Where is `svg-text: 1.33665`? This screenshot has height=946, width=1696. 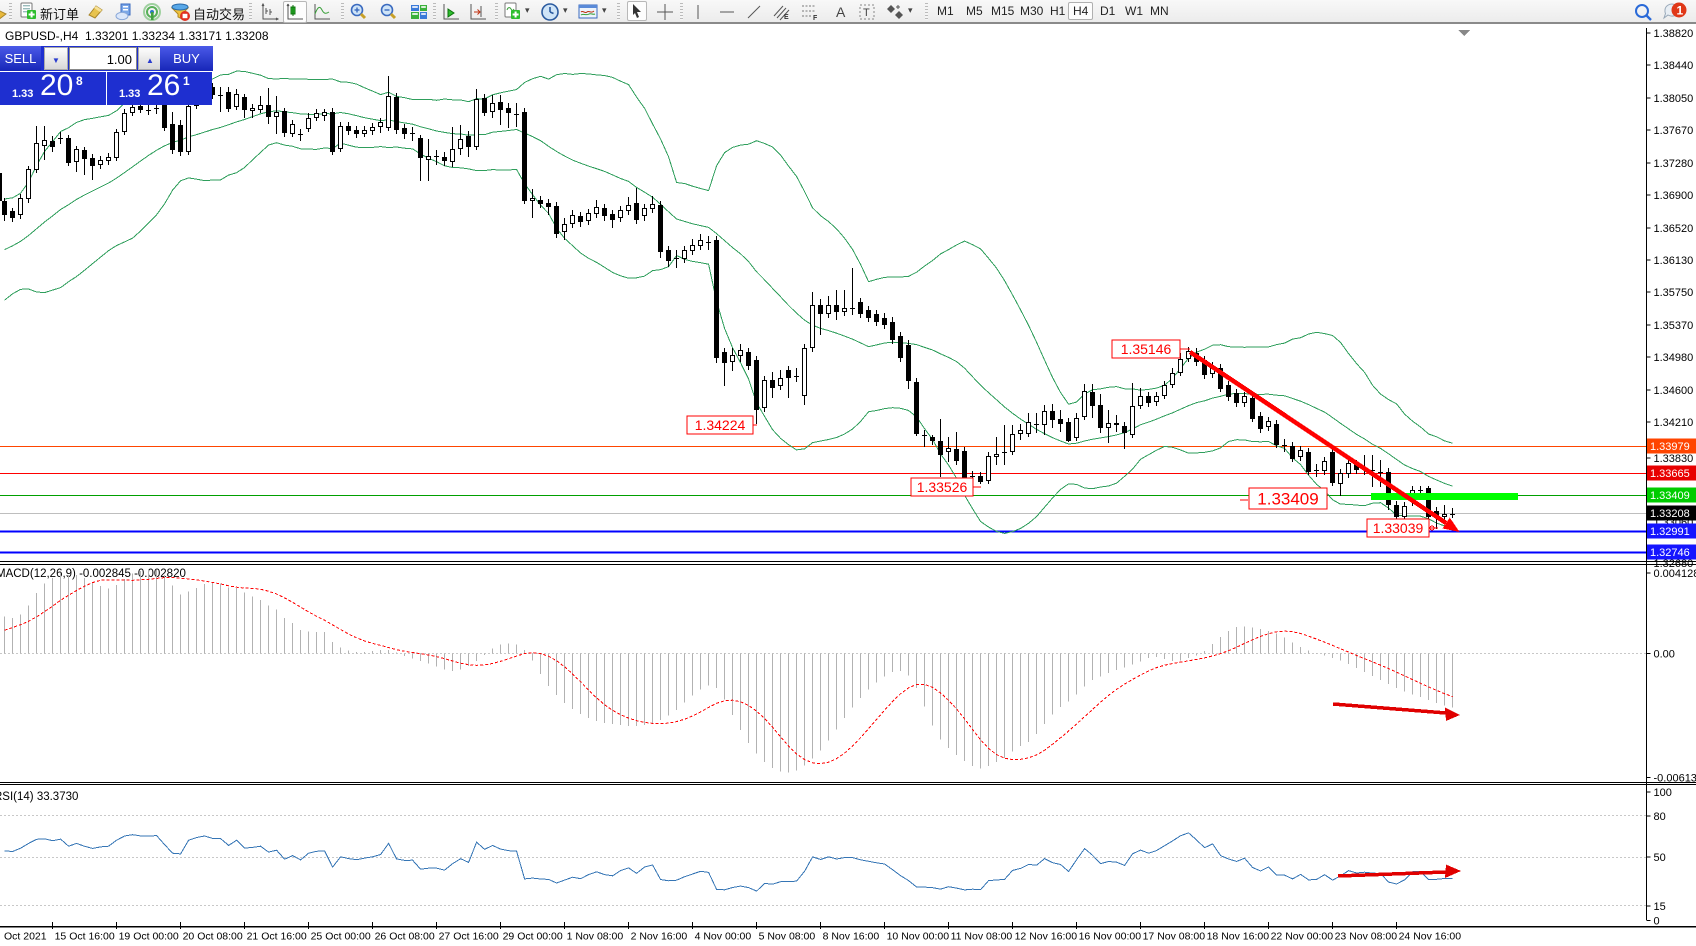
svg-text: 1.33665 is located at coordinates (1670, 474).